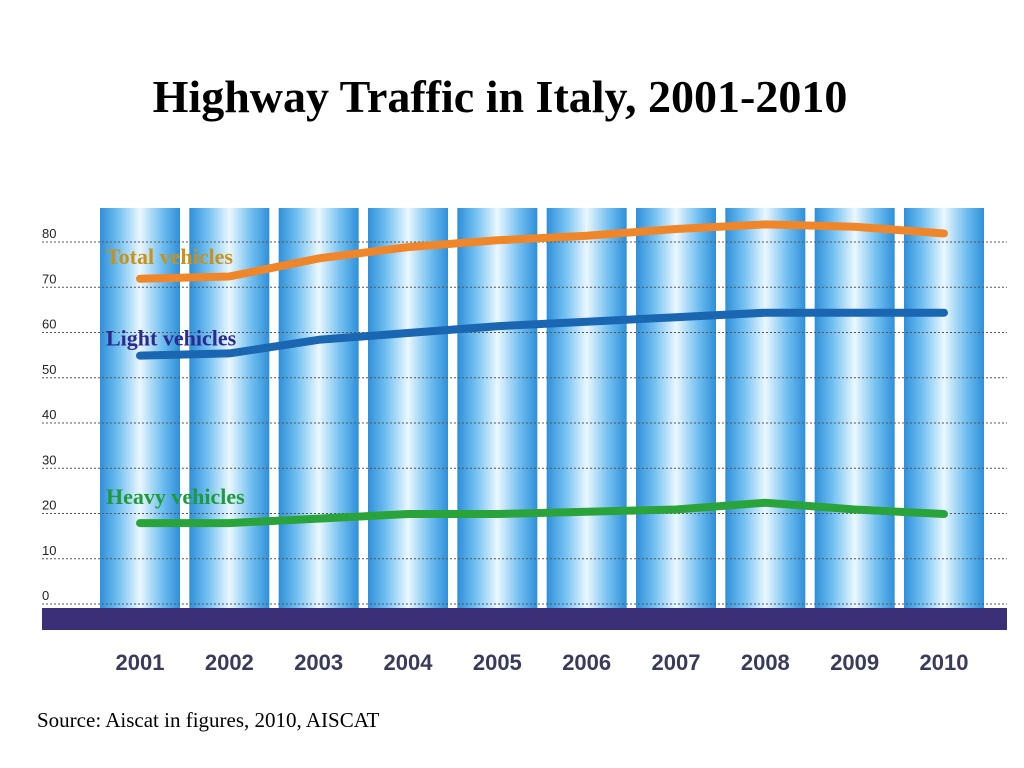 The width and height of the screenshot is (1024, 768). What do you see at coordinates (318, 408) in the screenshot?
I see `column-2003` at bounding box center [318, 408].